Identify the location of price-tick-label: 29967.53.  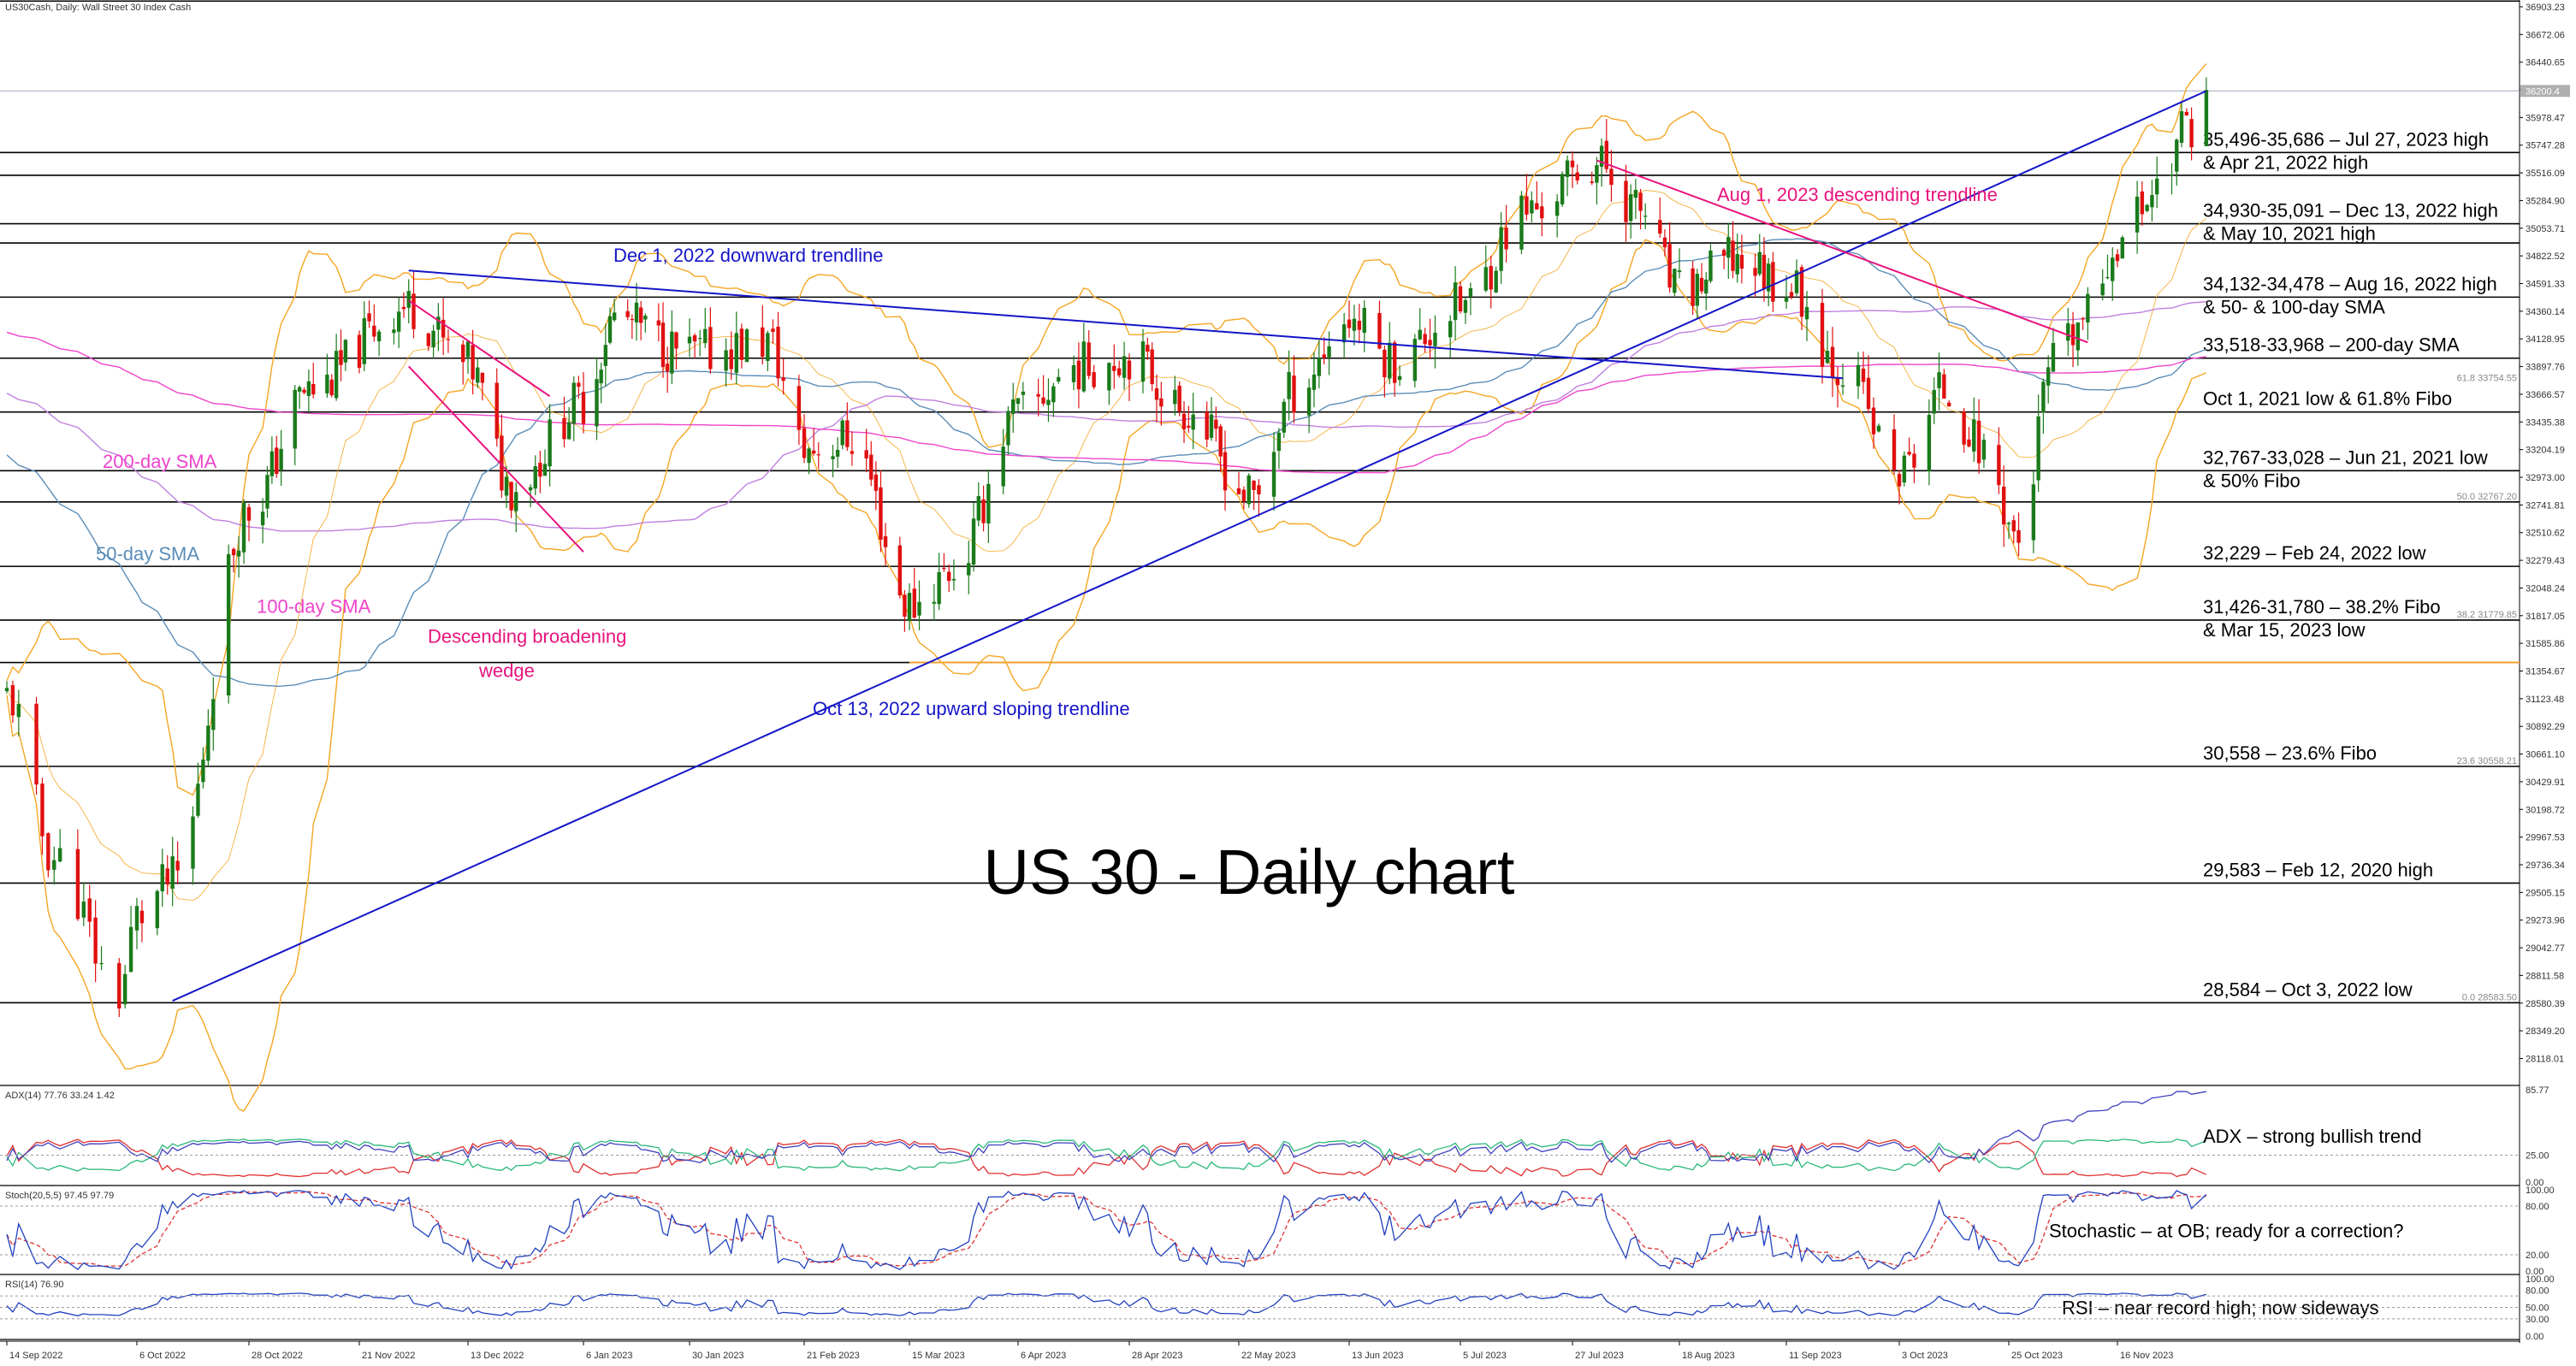
(2545, 838).